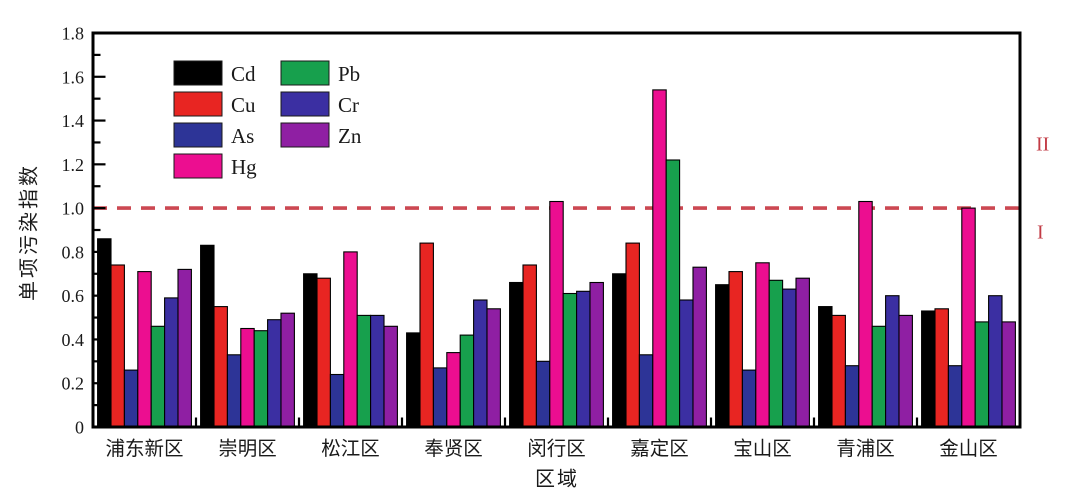 Image resolution: width=1080 pixels, height=499 pixels. What do you see at coordinates (198, 104) in the screenshot?
I see `legend-swatch-Cu` at bounding box center [198, 104].